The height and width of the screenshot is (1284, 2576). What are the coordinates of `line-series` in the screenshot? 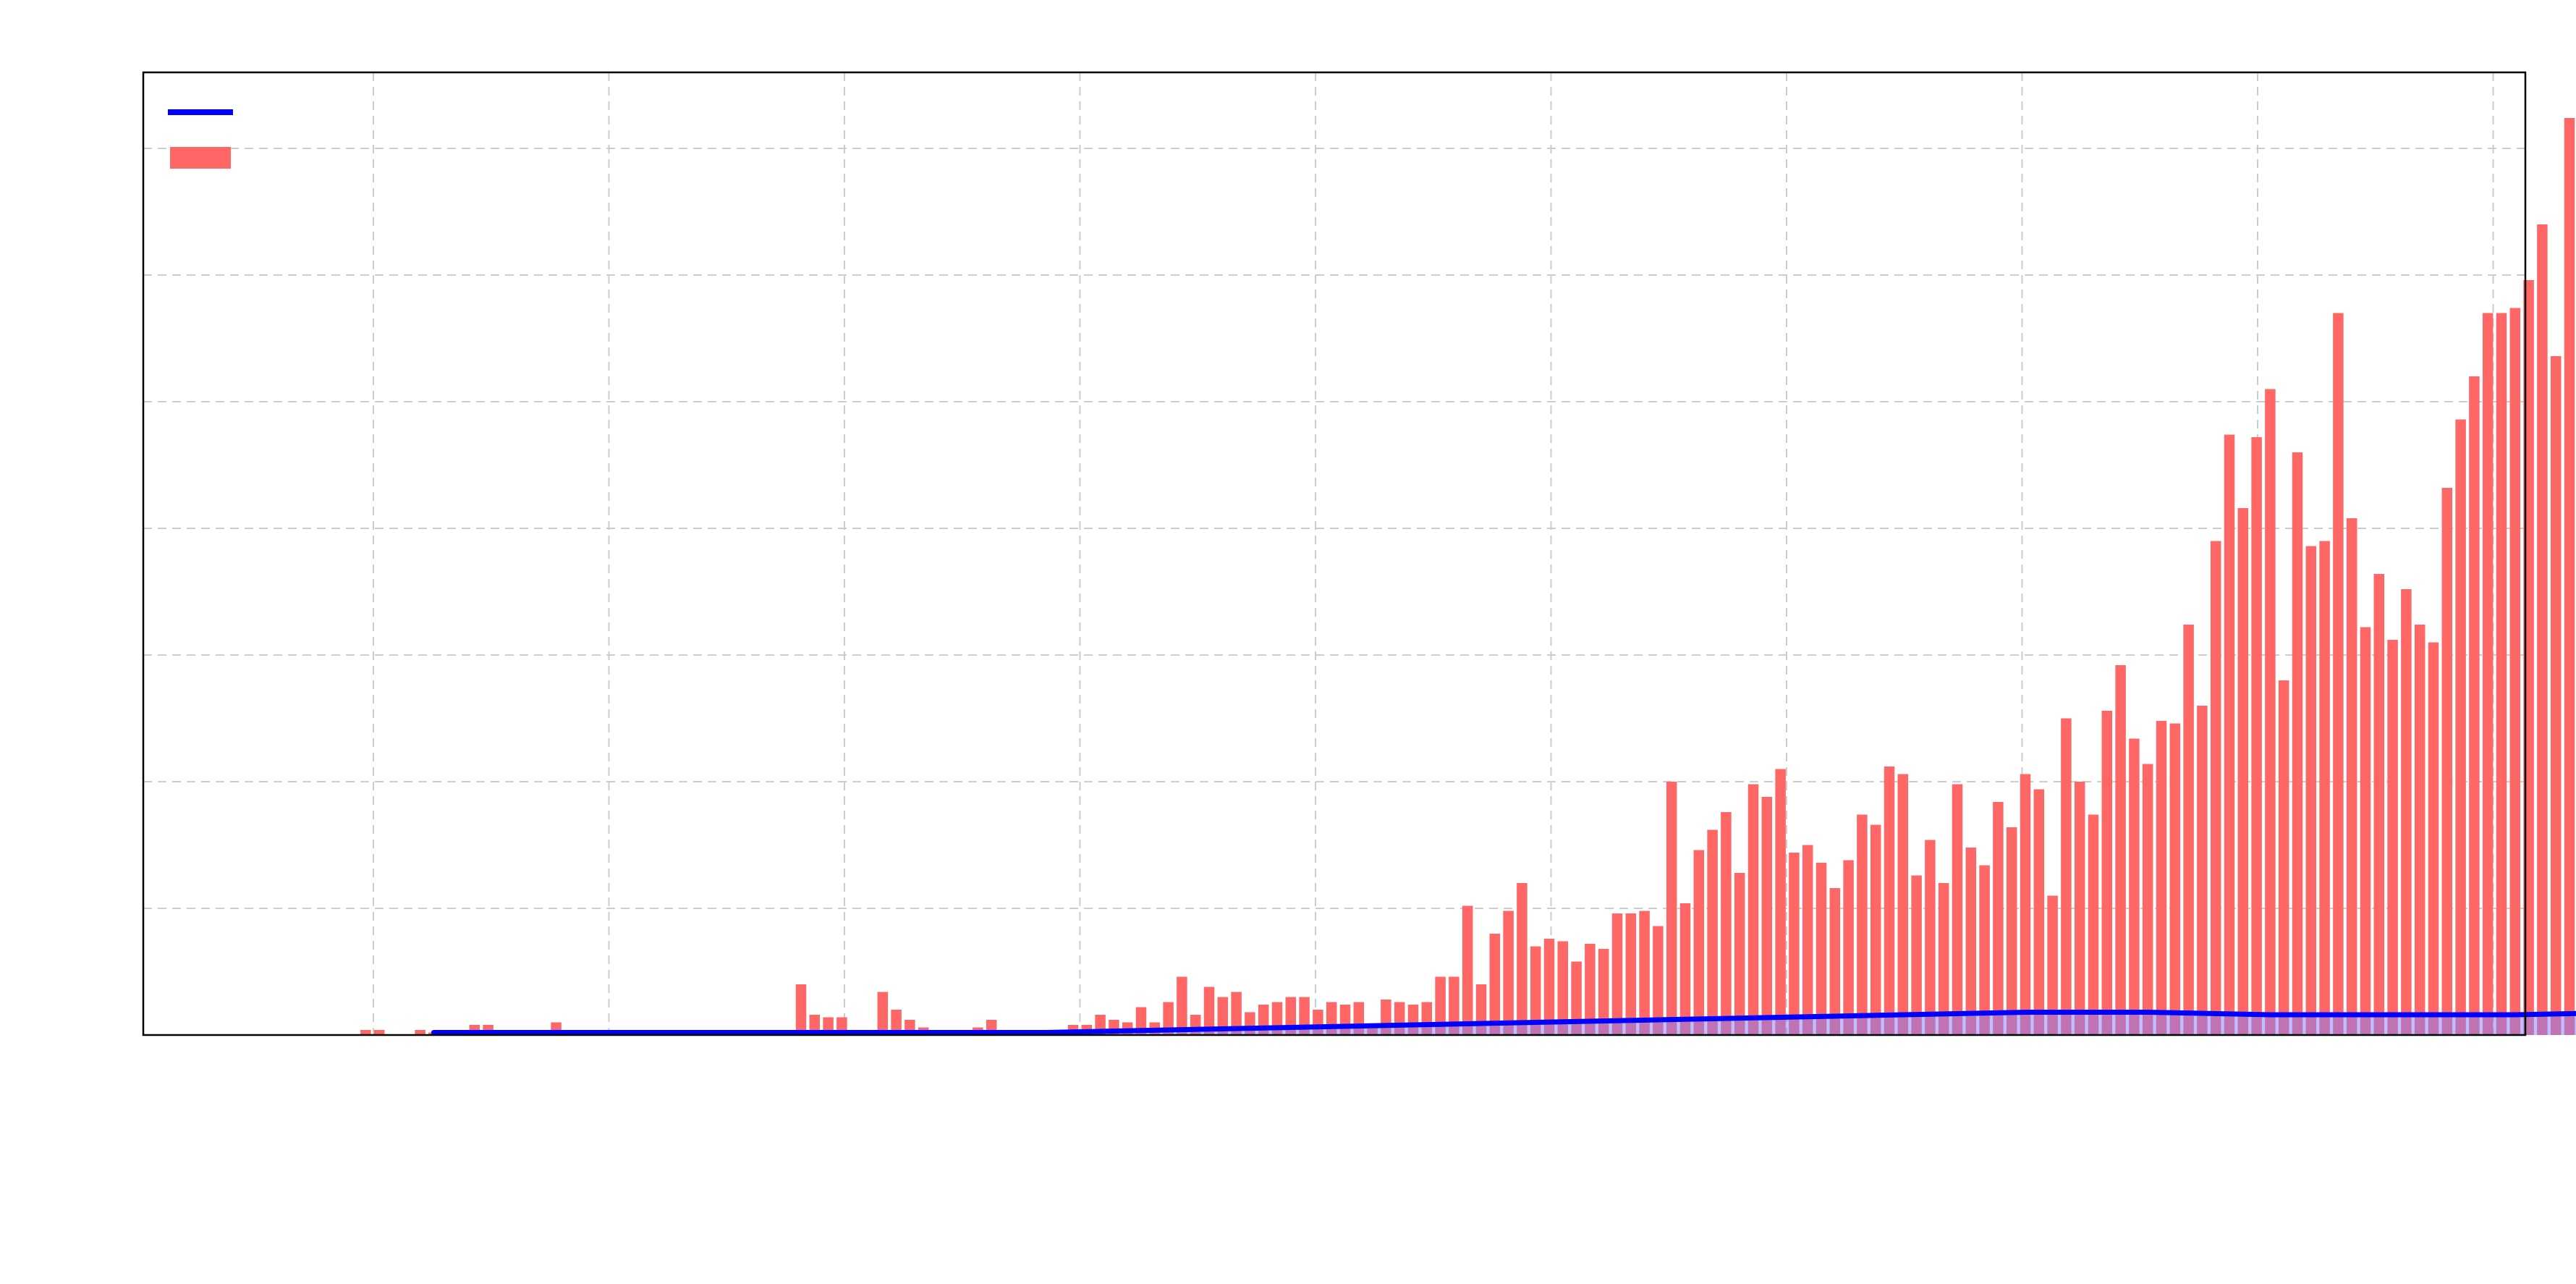 It's located at (1503, 1022).